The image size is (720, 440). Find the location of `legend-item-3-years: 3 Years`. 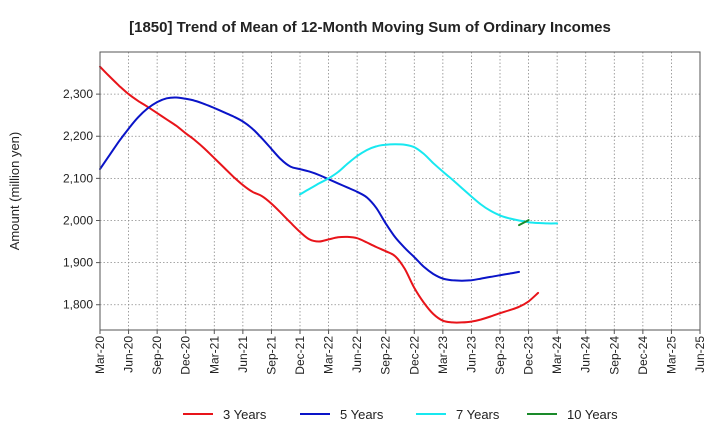

legend-item-3-years: 3 Years is located at coordinates (225, 414).